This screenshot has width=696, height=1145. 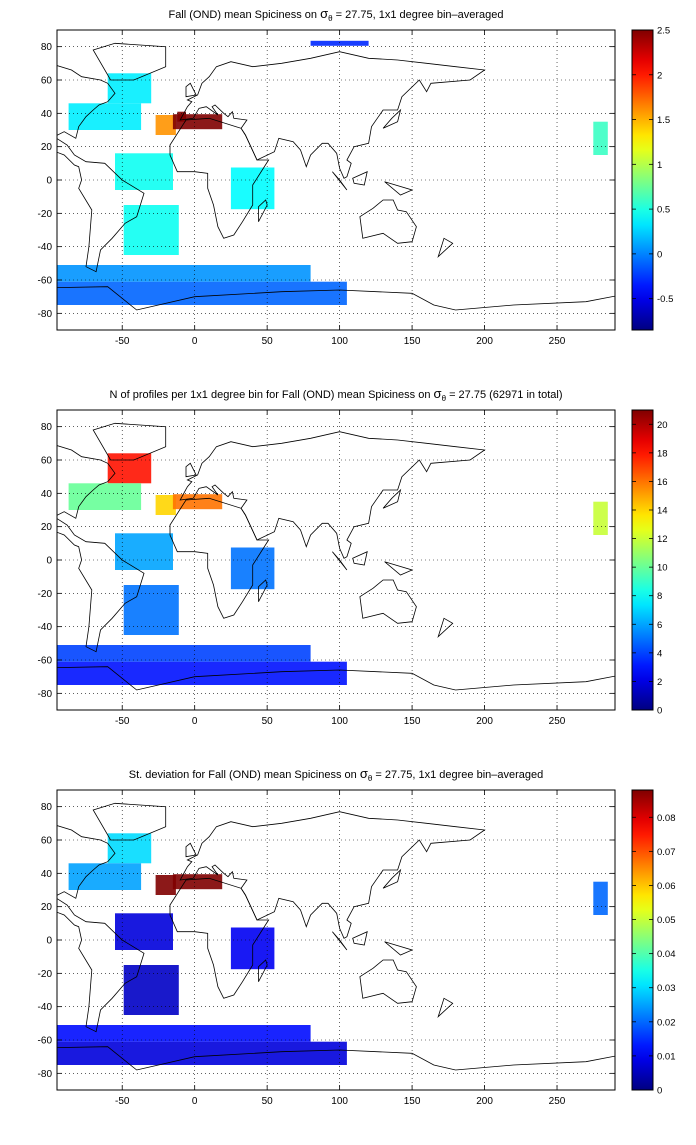 I want to click on y-tick-label: 40, so click(x=47, y=114).